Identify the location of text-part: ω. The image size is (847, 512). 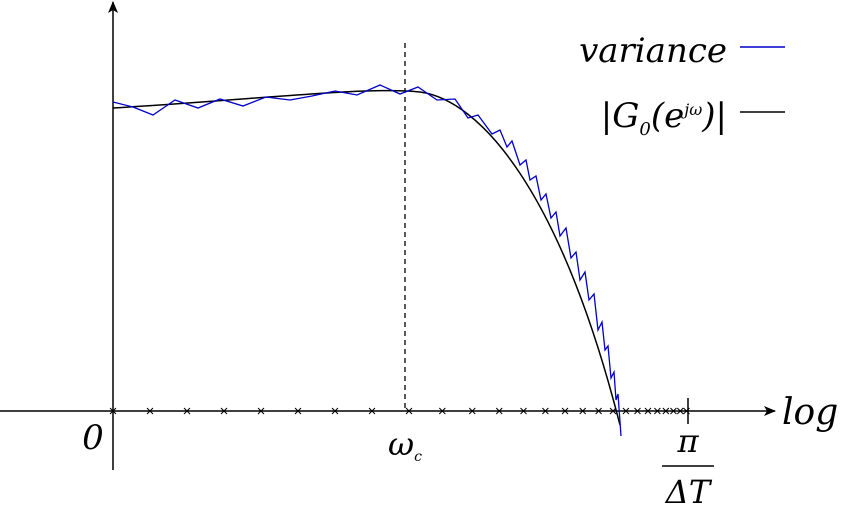
(401, 444).